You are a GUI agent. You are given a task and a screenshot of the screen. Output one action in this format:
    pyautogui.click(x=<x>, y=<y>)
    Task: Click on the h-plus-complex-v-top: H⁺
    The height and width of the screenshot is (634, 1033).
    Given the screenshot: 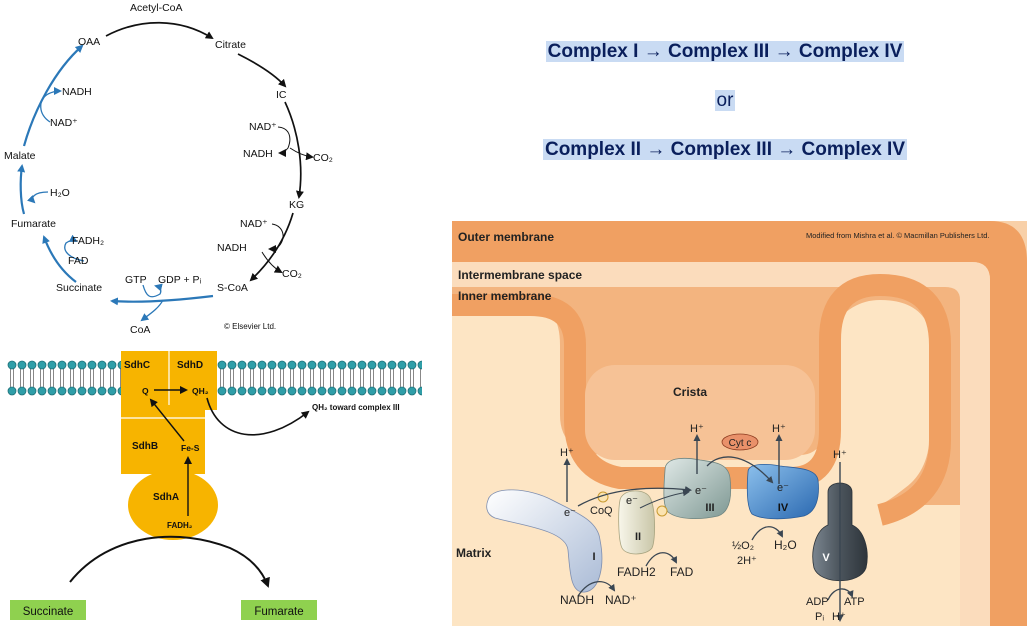 What is the action you would take?
    pyautogui.click(x=840, y=455)
    